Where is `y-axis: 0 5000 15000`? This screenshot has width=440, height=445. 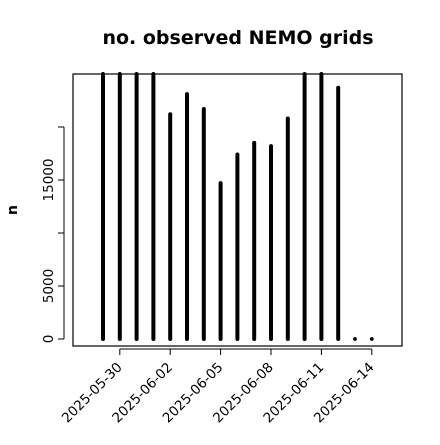
y-axis: 0 5000 15000 is located at coordinates (53, 235).